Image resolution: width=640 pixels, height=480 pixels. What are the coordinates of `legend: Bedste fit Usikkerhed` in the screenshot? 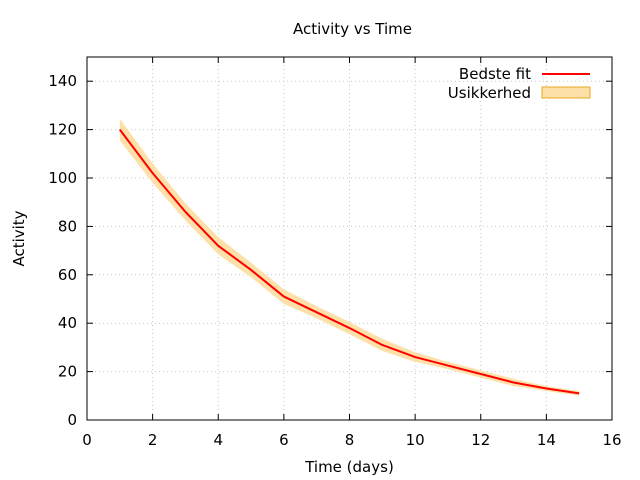 It's located at (519, 83).